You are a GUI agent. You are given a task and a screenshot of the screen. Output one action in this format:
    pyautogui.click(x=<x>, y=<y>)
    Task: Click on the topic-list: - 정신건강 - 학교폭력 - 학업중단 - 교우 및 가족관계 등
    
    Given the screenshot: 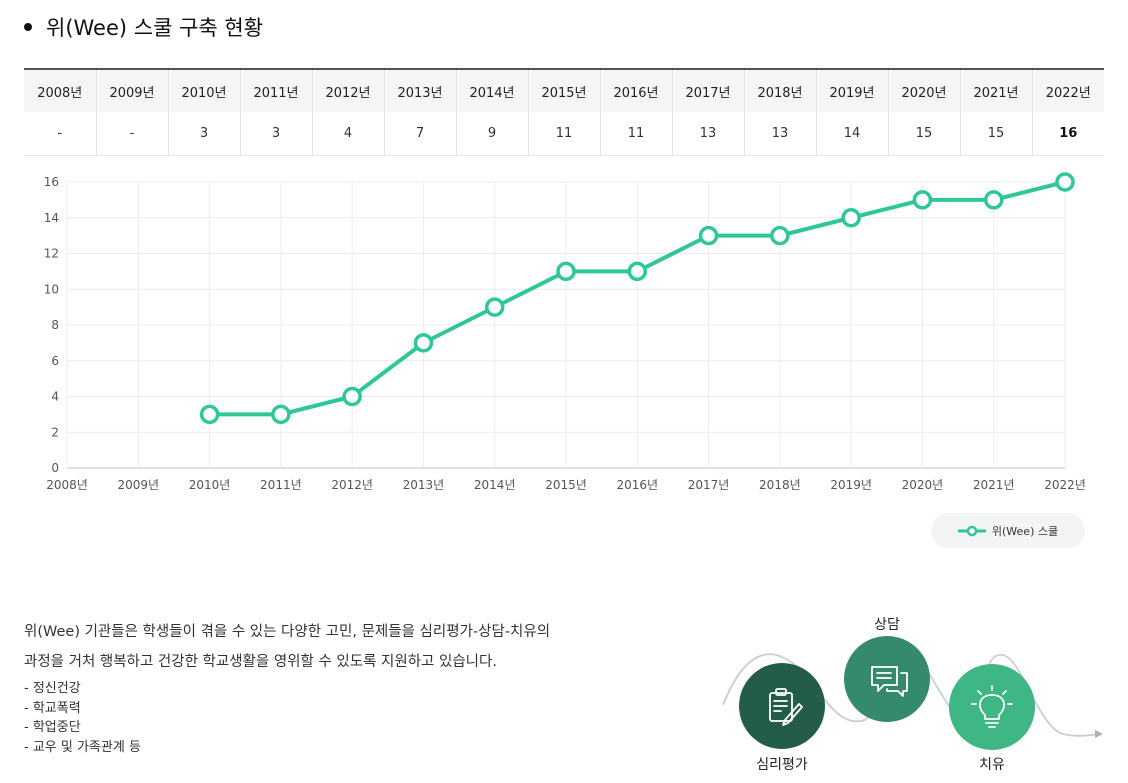 What is the action you would take?
    pyautogui.click(x=287, y=718)
    